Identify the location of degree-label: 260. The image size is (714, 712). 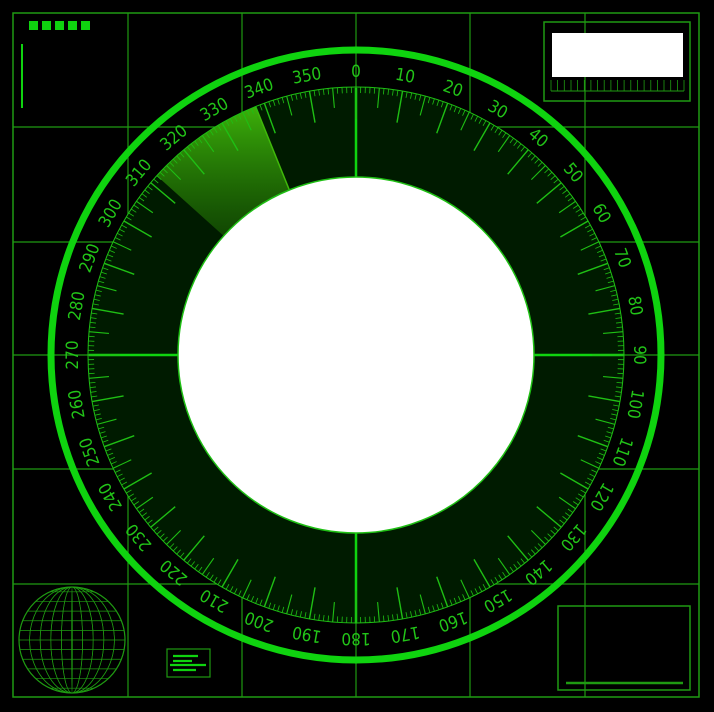
(77, 404).